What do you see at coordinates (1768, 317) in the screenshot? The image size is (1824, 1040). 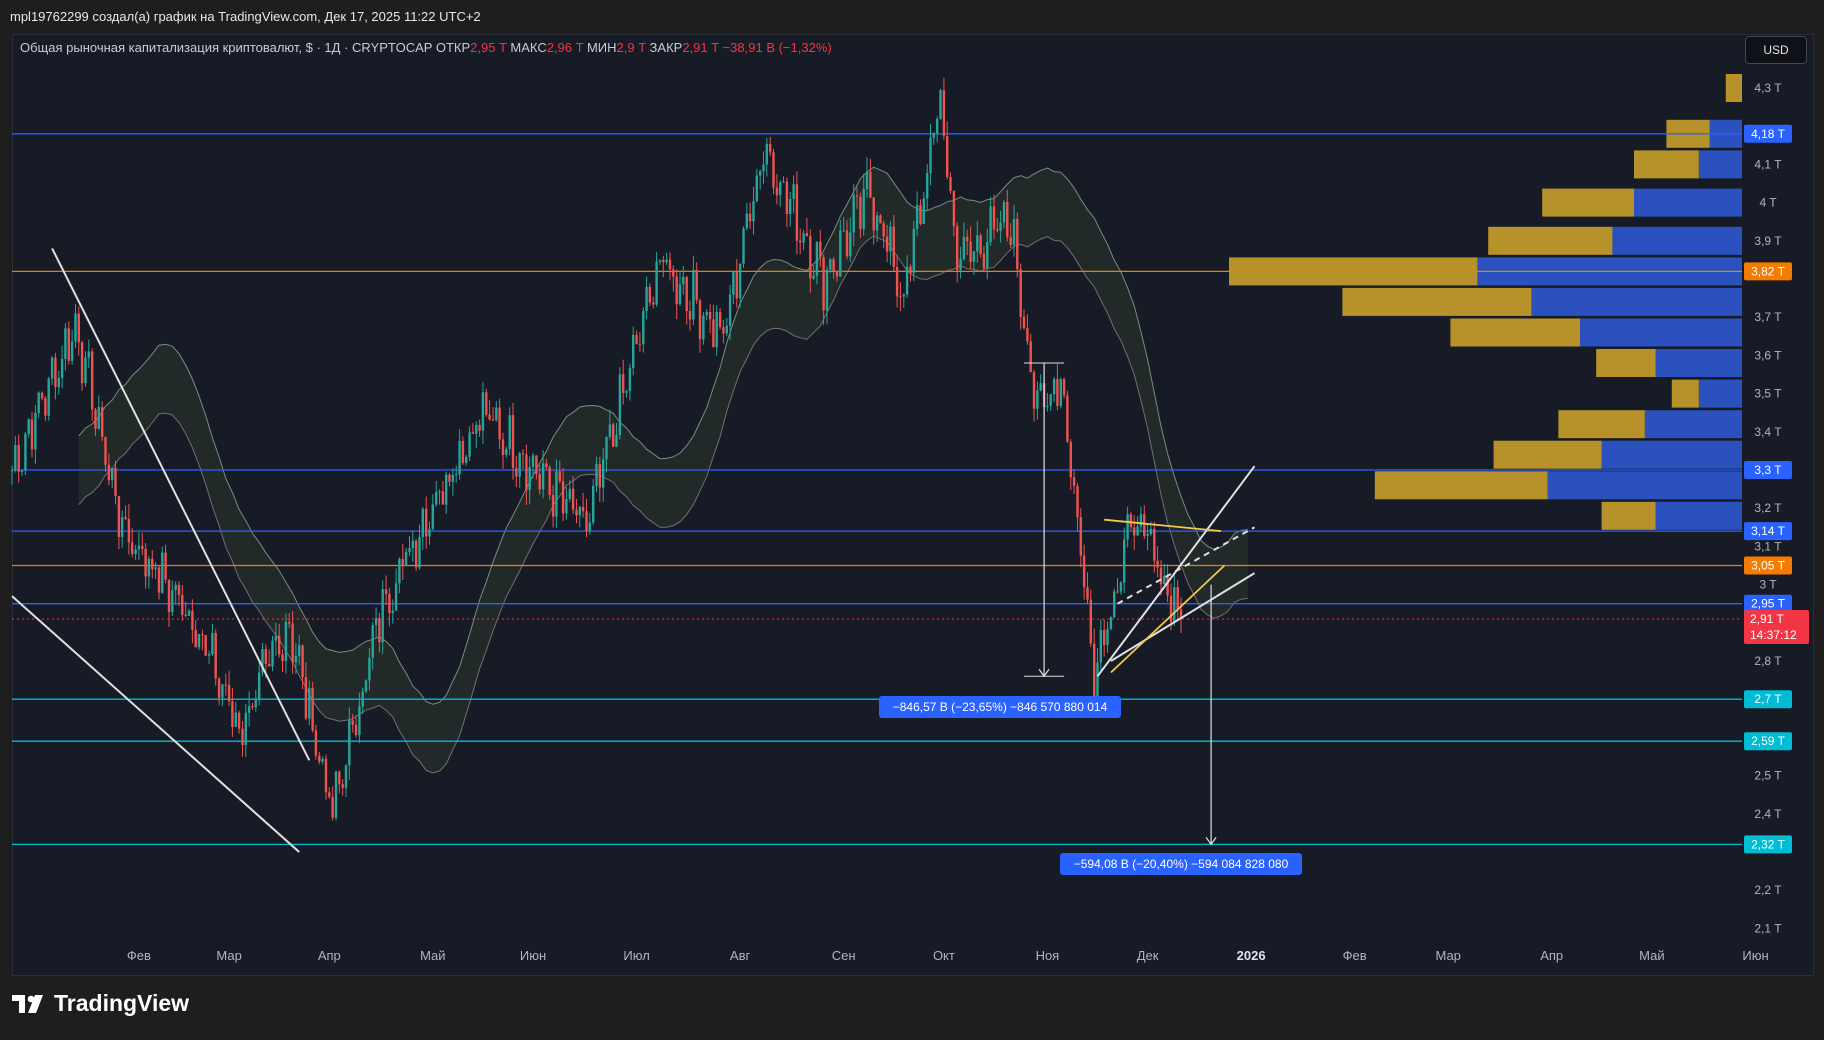 I see `y-tick-label: 3,7 T` at bounding box center [1768, 317].